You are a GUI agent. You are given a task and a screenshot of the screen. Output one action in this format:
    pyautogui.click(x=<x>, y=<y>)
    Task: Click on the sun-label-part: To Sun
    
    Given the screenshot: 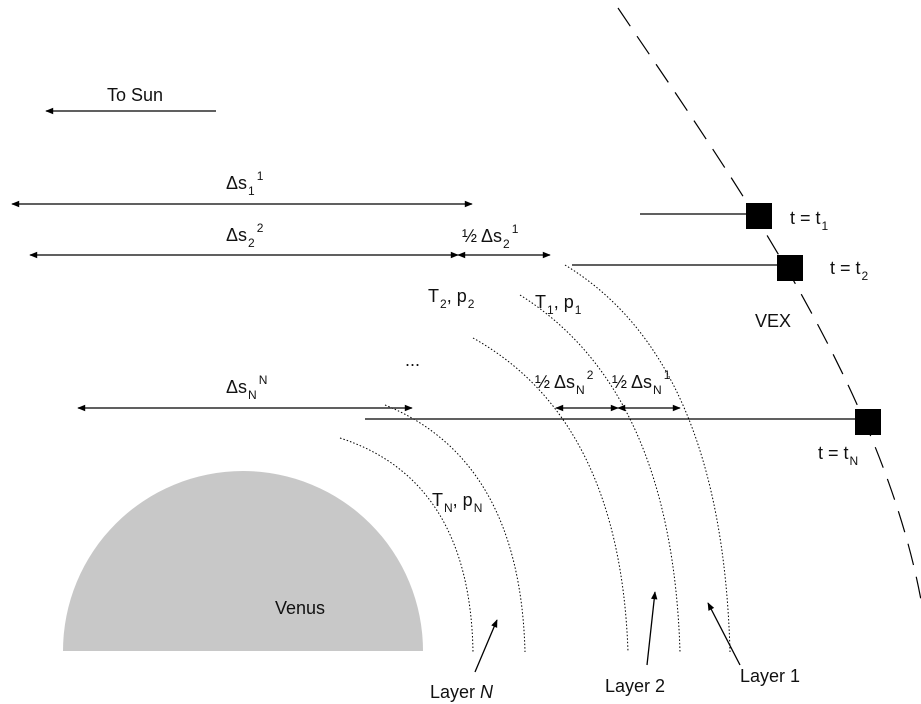 What is the action you would take?
    pyautogui.click(x=135, y=95)
    